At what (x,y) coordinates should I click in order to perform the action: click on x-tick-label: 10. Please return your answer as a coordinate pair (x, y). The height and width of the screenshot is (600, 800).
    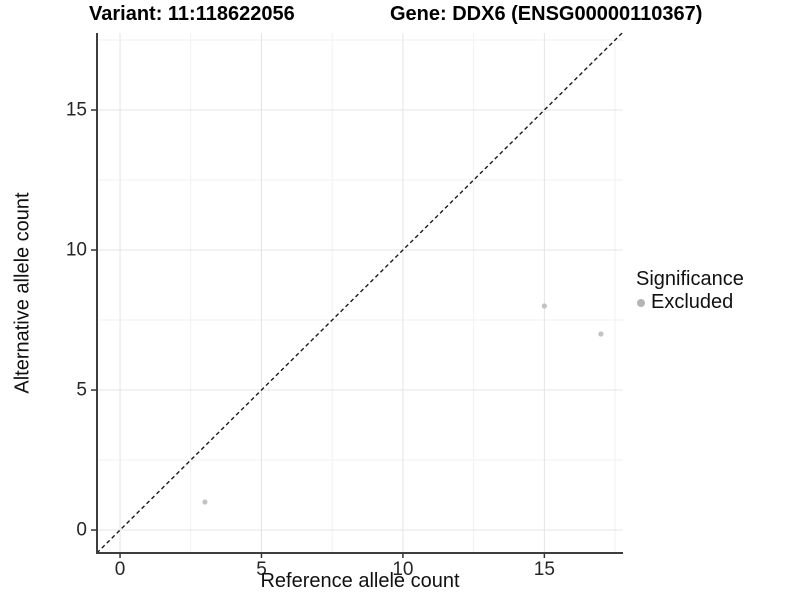
    Looking at the image, I should click on (402, 569).